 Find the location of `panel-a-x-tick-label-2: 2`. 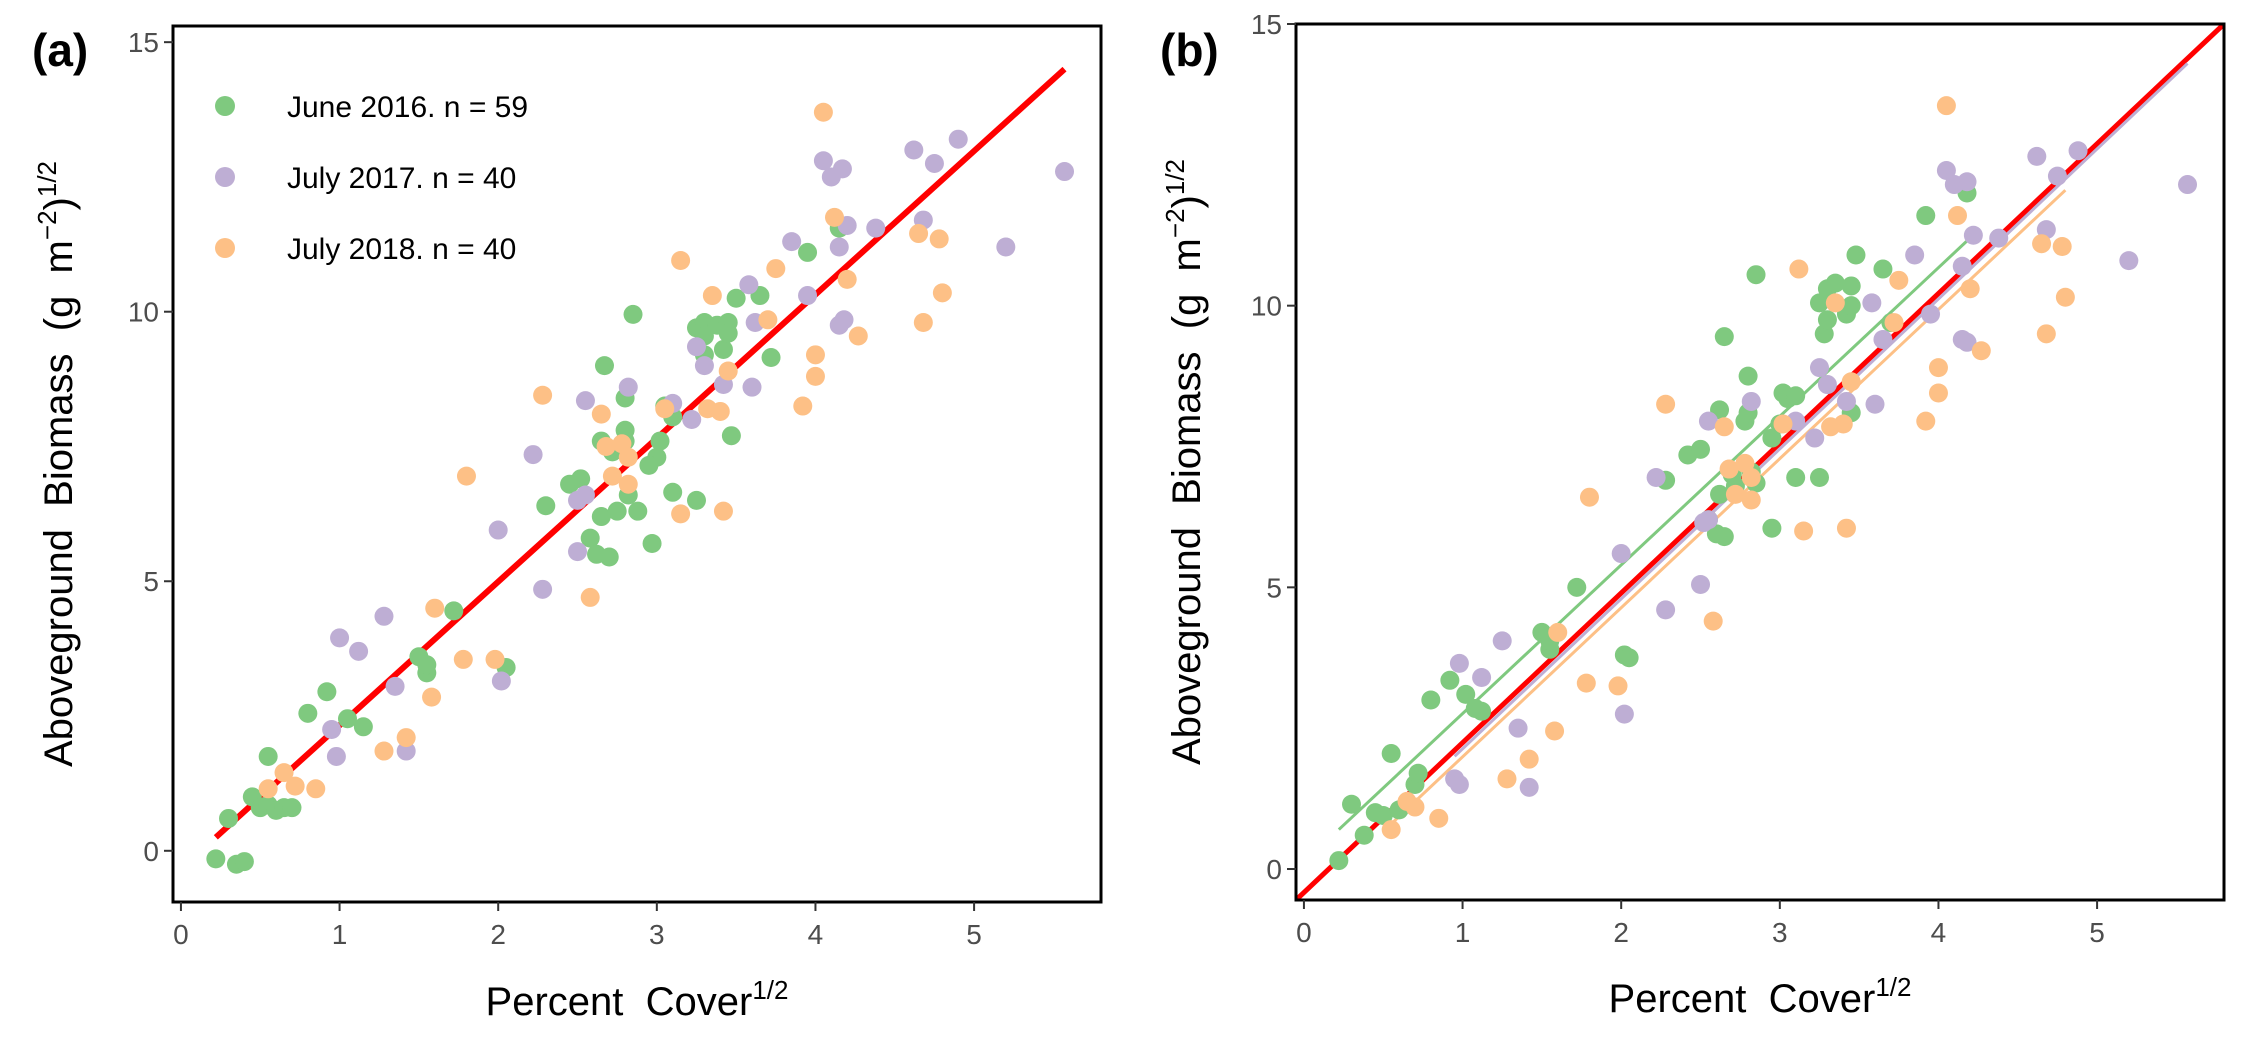

panel-a-x-tick-label-2: 2 is located at coordinates (498, 934).